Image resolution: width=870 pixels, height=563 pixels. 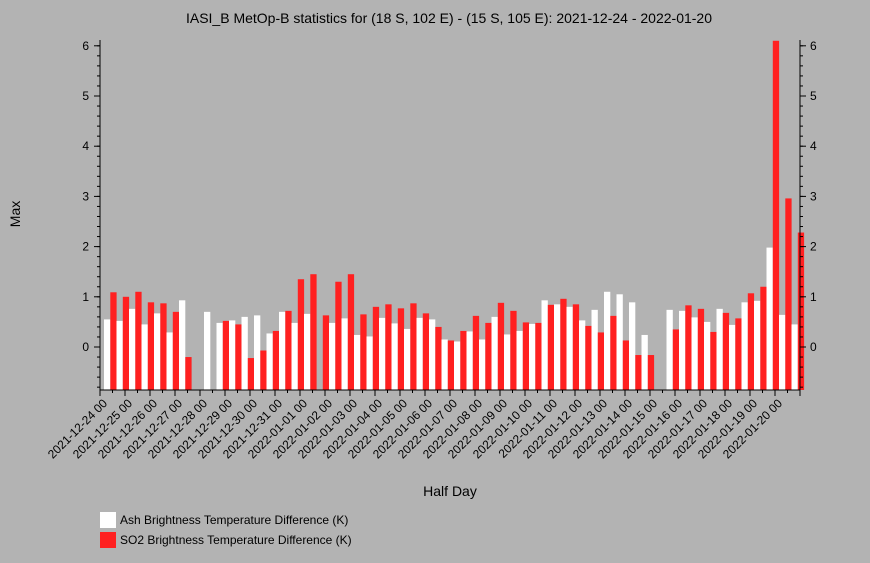 What do you see at coordinates (813, 196) in the screenshot?
I see `y-tick-label-right: 3` at bounding box center [813, 196].